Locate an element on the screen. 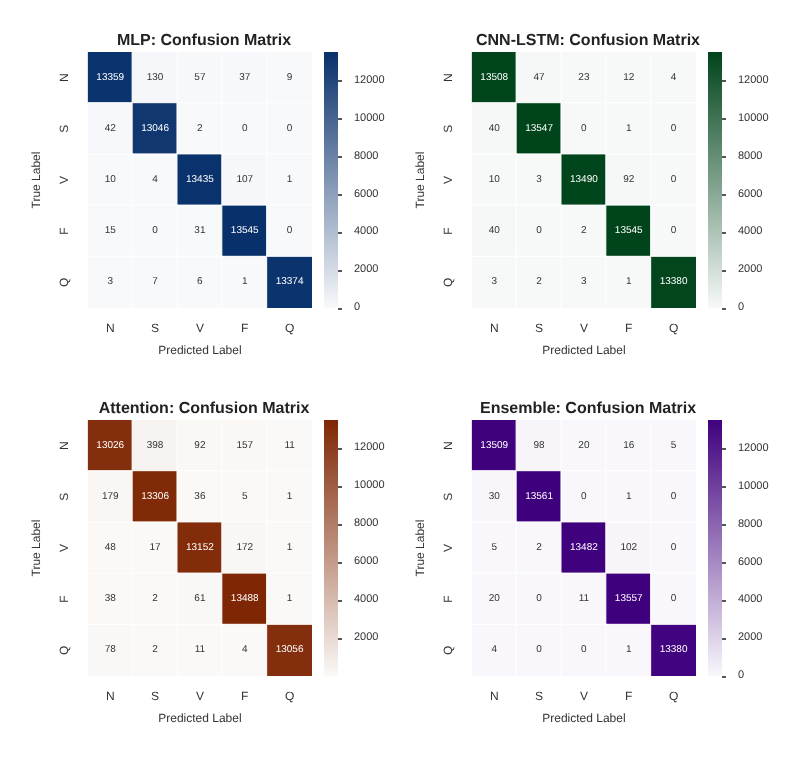 The width and height of the screenshot is (800, 762). chart-title: Ensemble: Confusion Matrix is located at coordinates (588, 408).